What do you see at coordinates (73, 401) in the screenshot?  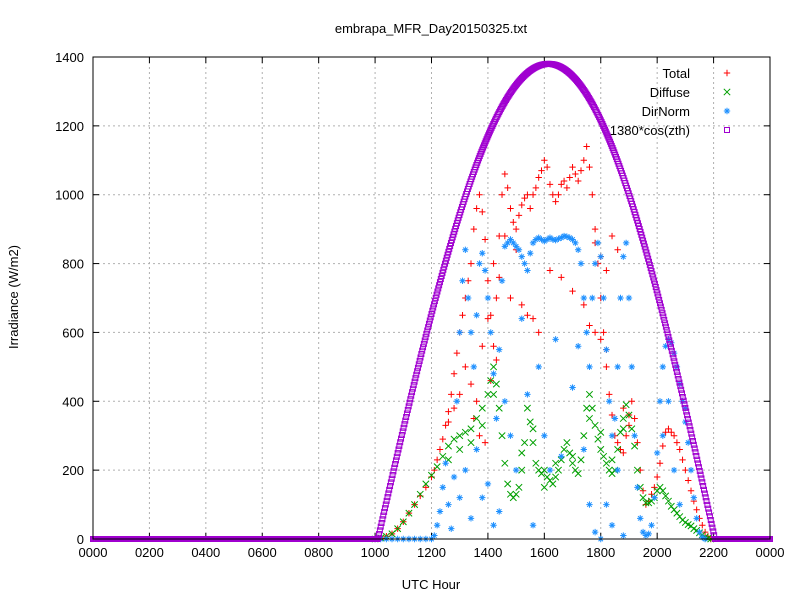 I see `y-tick-label: 400` at bounding box center [73, 401].